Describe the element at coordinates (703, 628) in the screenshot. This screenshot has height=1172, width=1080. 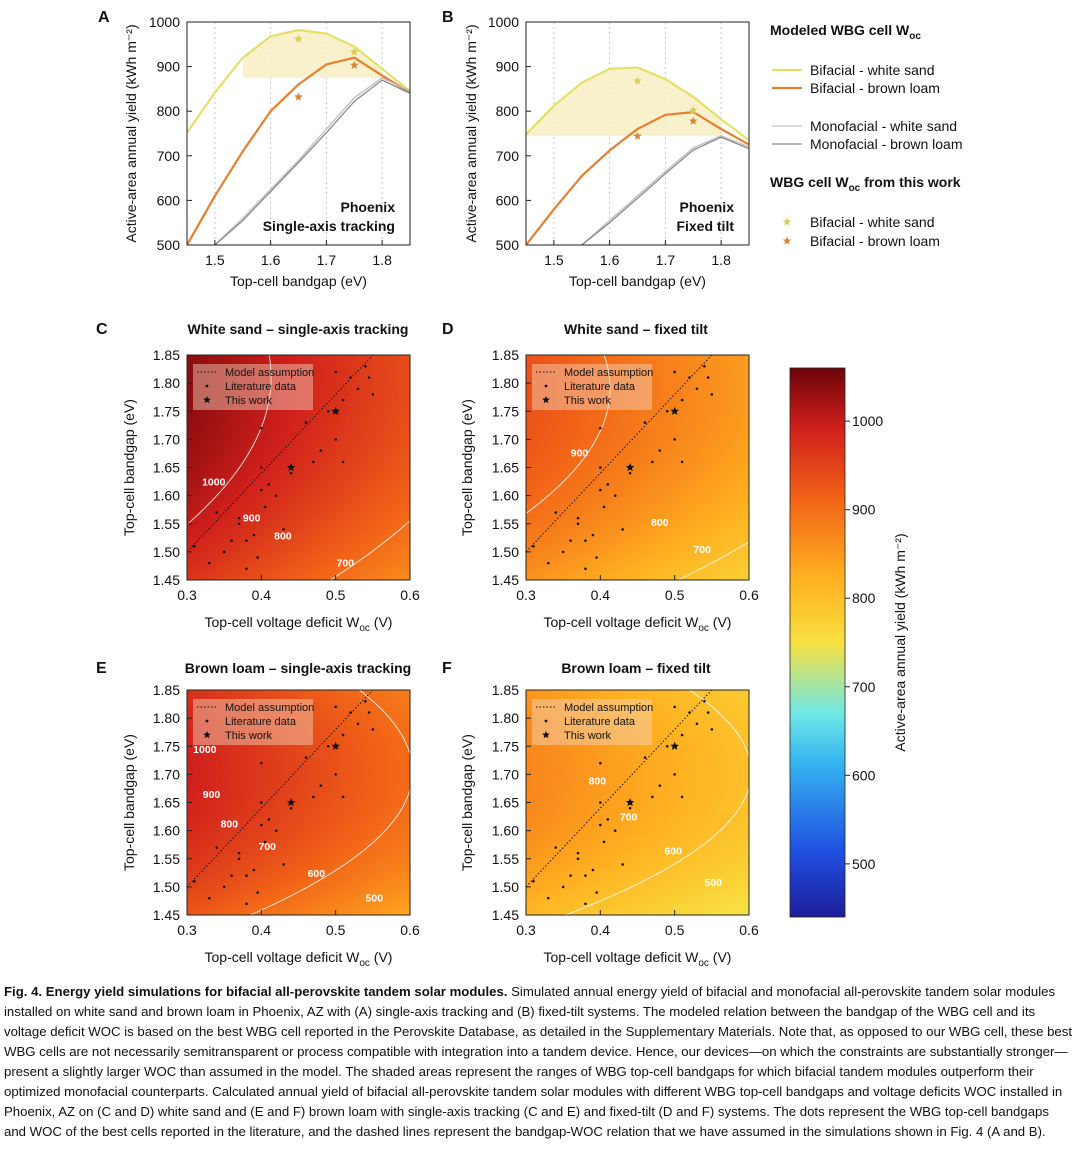
I see `x-axis-label-sub: oc` at that location.